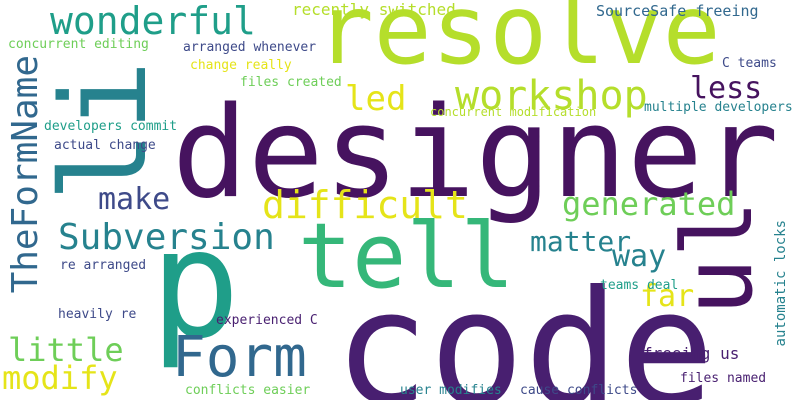 Image resolution: width=800 pixels, height=400 pixels. Describe the element at coordinates (718, 107) in the screenshot. I see `phrase-multiple-developers: multiple developers` at that location.